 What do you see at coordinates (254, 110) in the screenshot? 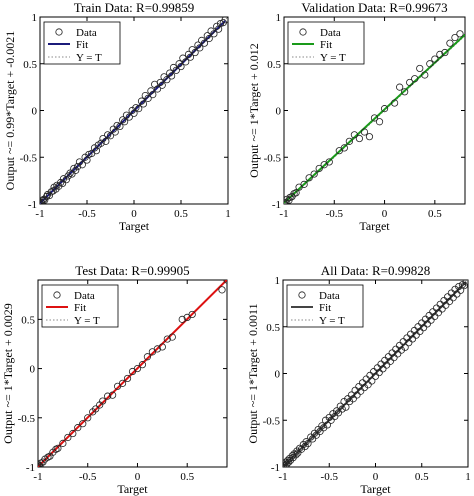
I see `y-axis-label: Output ~= 1*Target + 0.012` at bounding box center [254, 110].